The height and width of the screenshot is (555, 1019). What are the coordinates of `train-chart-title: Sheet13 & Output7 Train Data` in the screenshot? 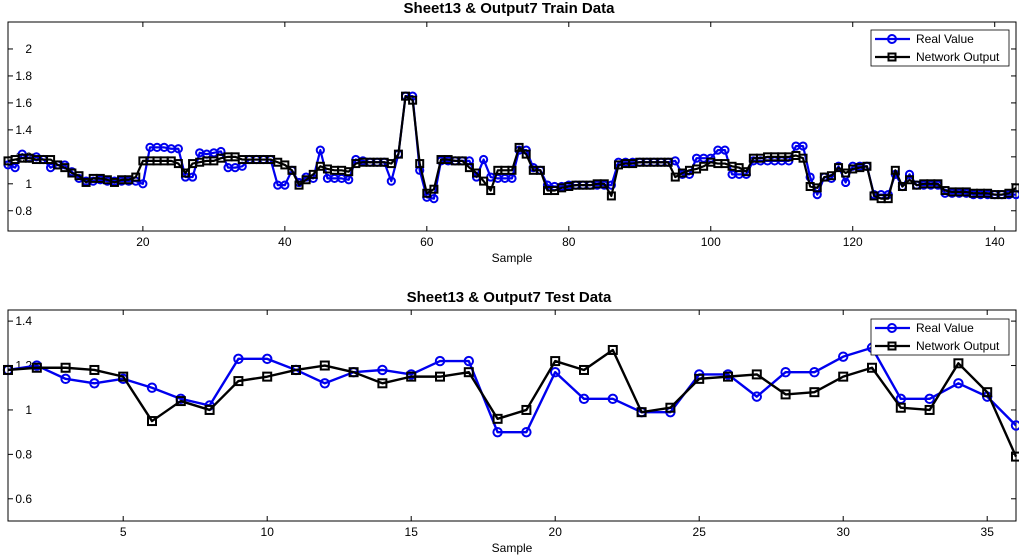 It's located at (510, 8).